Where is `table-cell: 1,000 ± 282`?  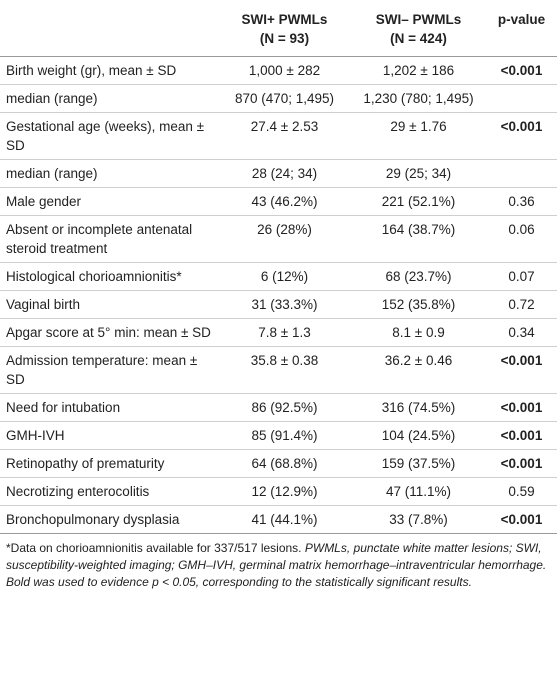
table-cell: 1,000 ± 282 is located at coordinates (284, 70).